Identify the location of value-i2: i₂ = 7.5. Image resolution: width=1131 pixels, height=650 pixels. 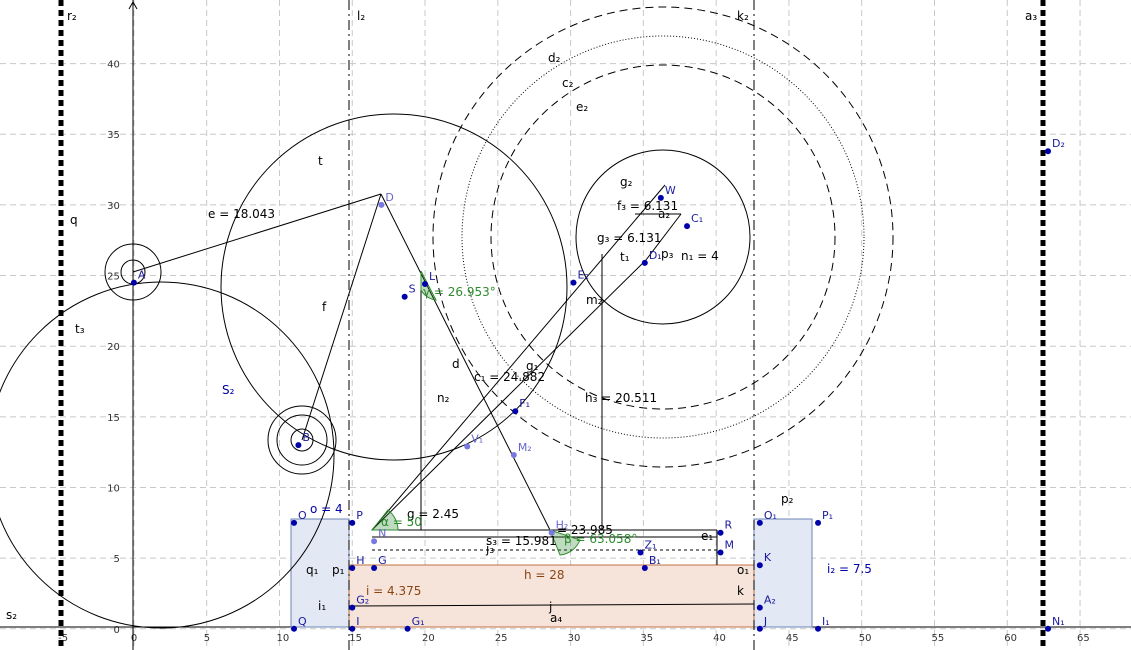
(849, 569).